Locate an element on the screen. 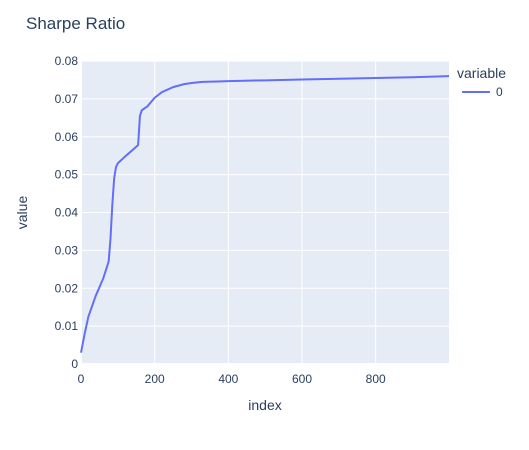 The width and height of the screenshot is (529, 450). y-tick-label: 0.07 is located at coordinates (67, 99).